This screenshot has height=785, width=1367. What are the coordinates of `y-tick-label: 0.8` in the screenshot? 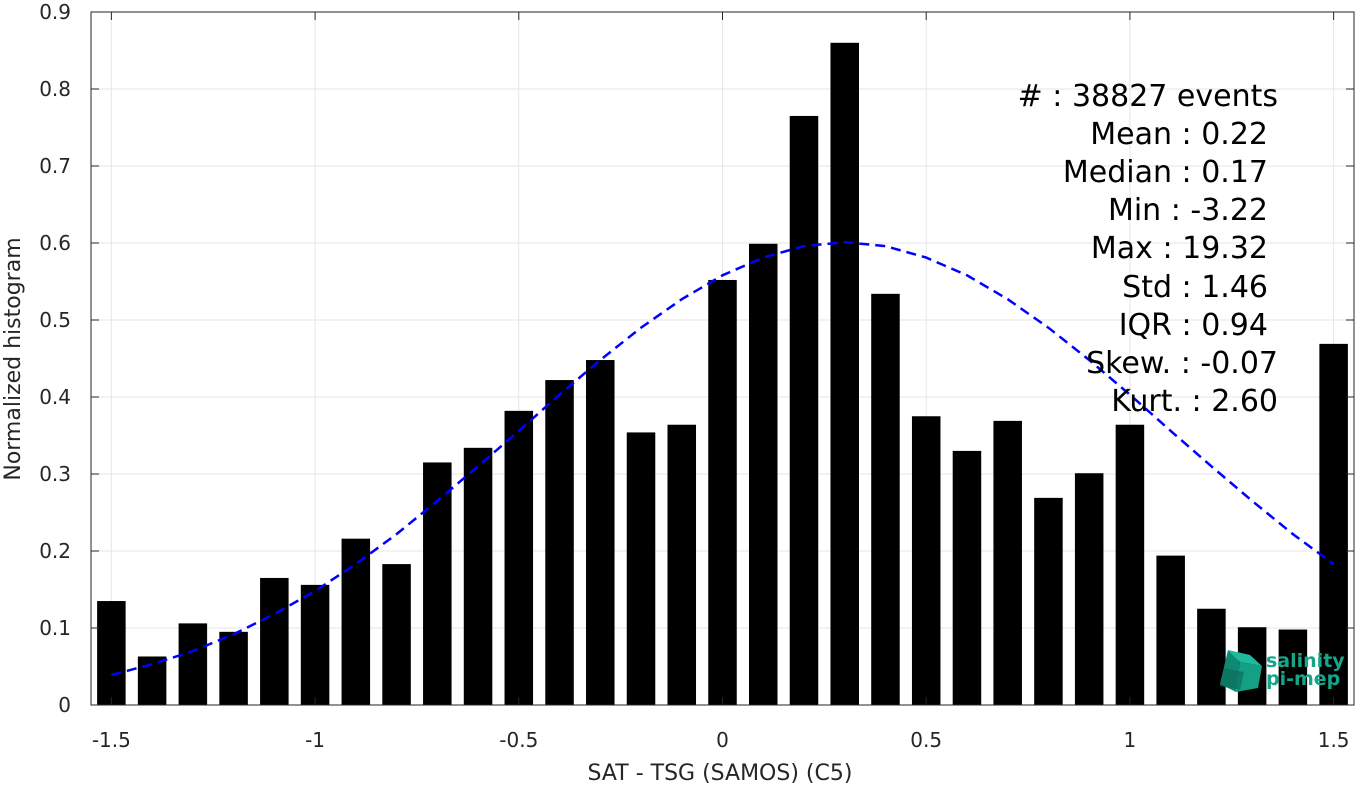 It's located at (55, 89).